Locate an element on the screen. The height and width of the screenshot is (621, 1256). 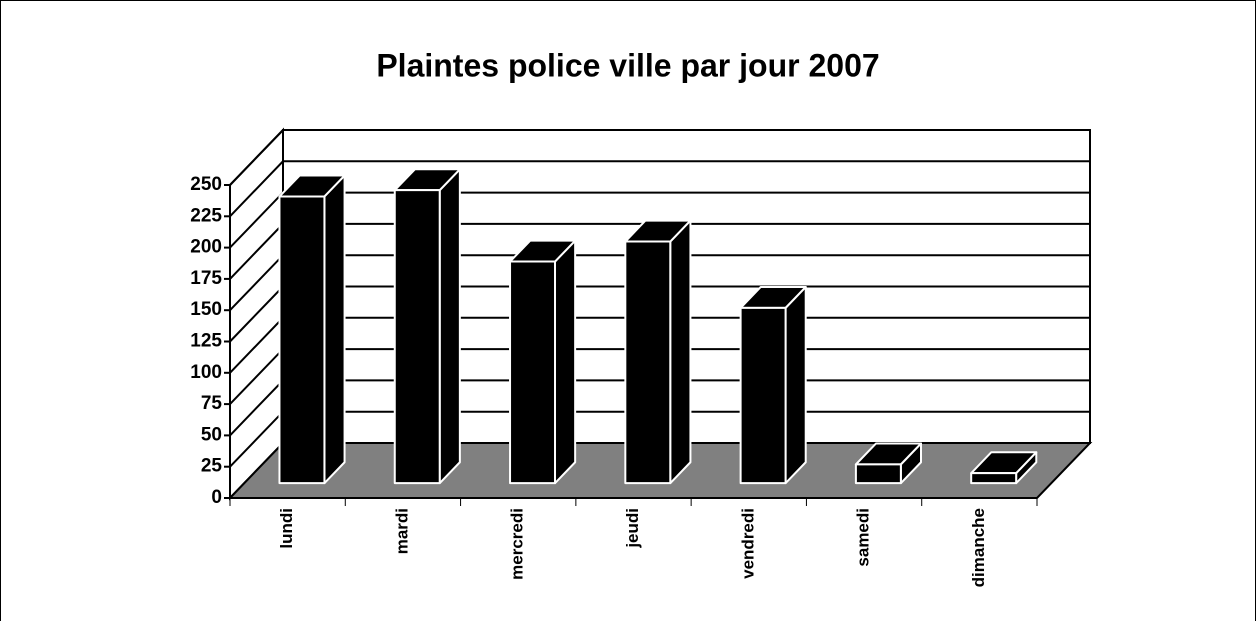
chart-title: Plaintes police ville par jour 2007 is located at coordinates (627, 65).